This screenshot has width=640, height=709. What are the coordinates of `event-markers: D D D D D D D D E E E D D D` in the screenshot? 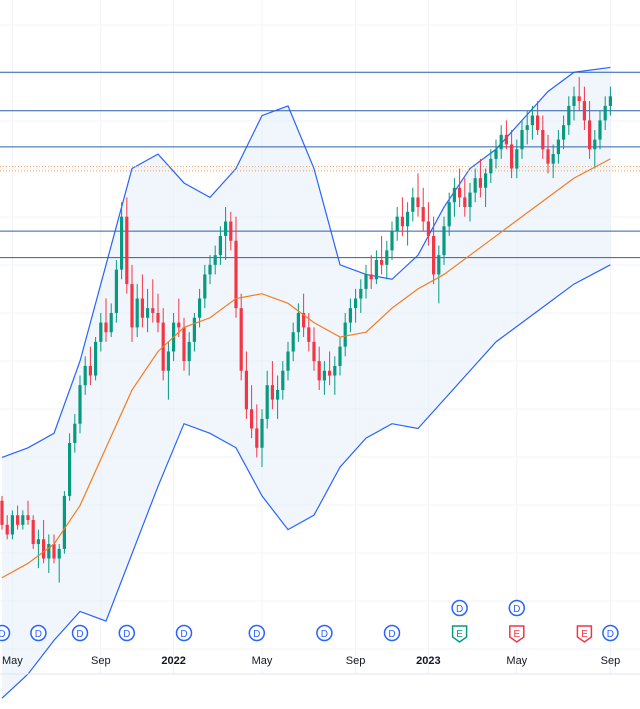 It's located at (309, 621).